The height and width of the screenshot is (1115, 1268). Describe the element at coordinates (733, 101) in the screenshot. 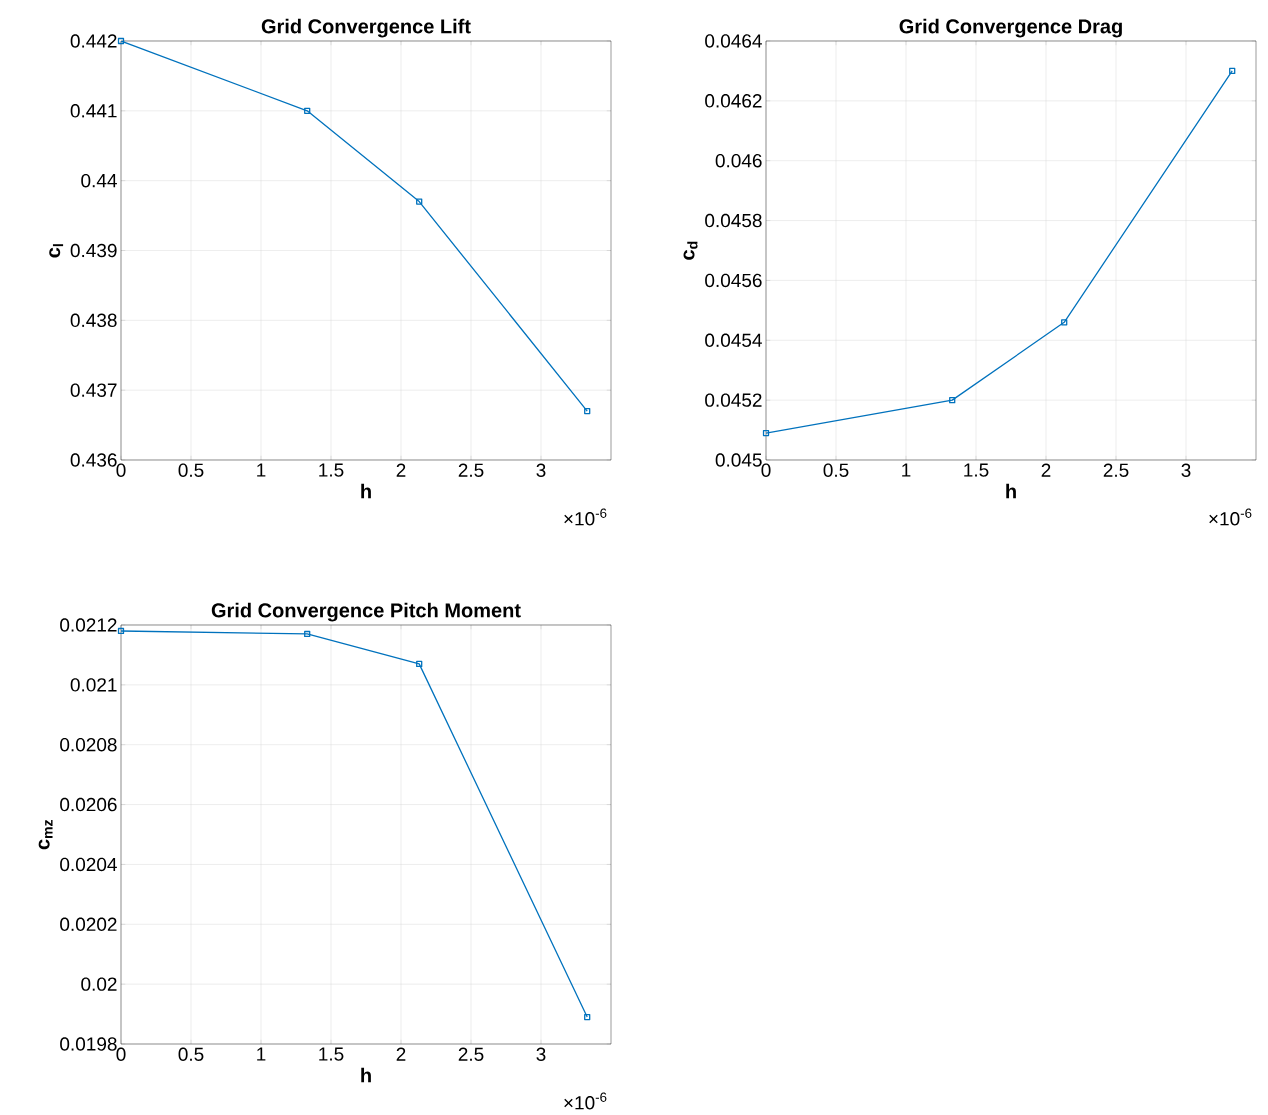

I see `y-tick-label: 0.0462` at that location.